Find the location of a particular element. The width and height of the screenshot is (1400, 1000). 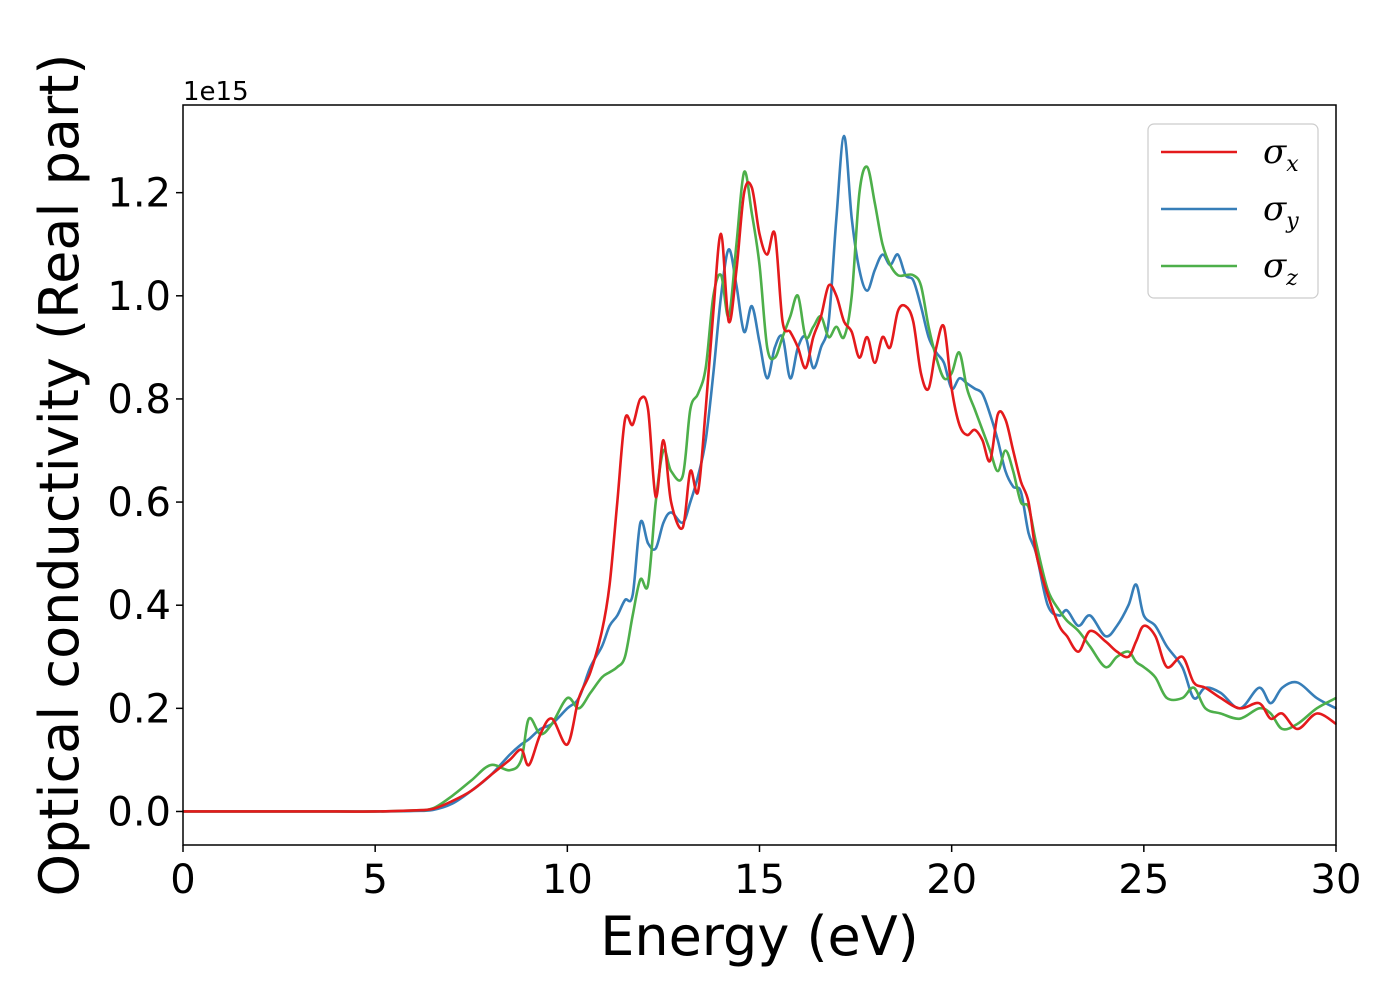

x-axis-title: Energy (eV) is located at coordinates (759, 936).